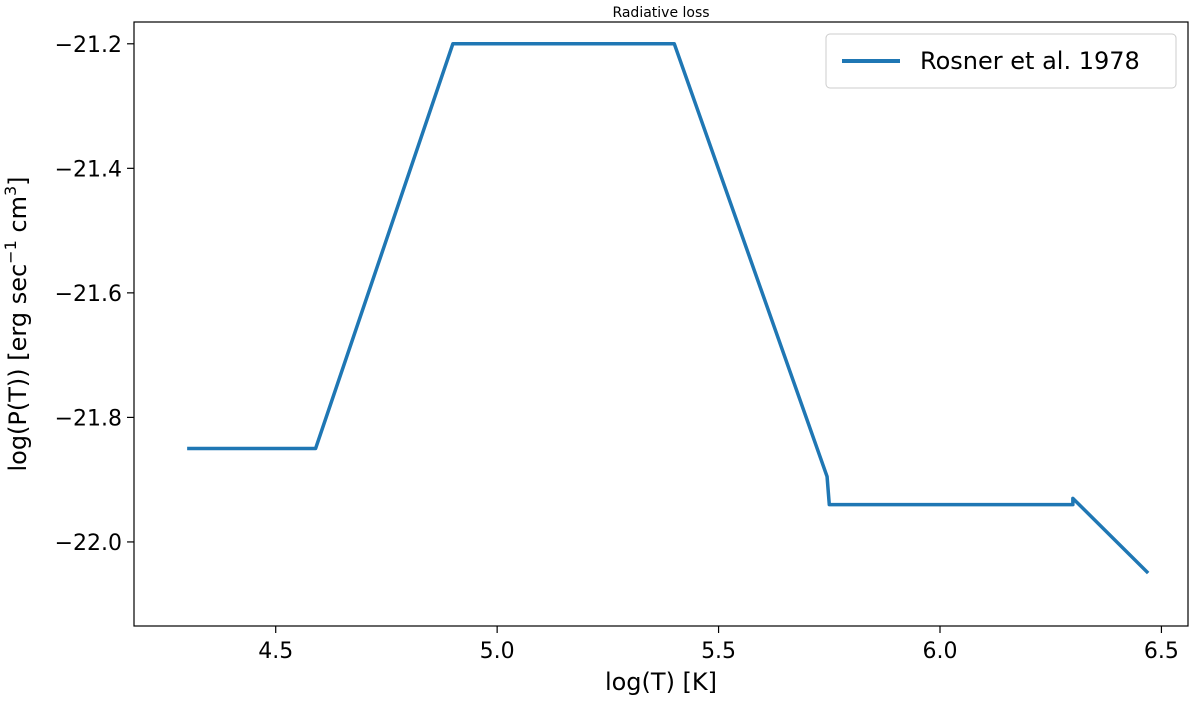 The width and height of the screenshot is (1200, 708). Describe the element at coordinates (1161, 651) in the screenshot. I see `x-tick-label: 6.5` at that location.